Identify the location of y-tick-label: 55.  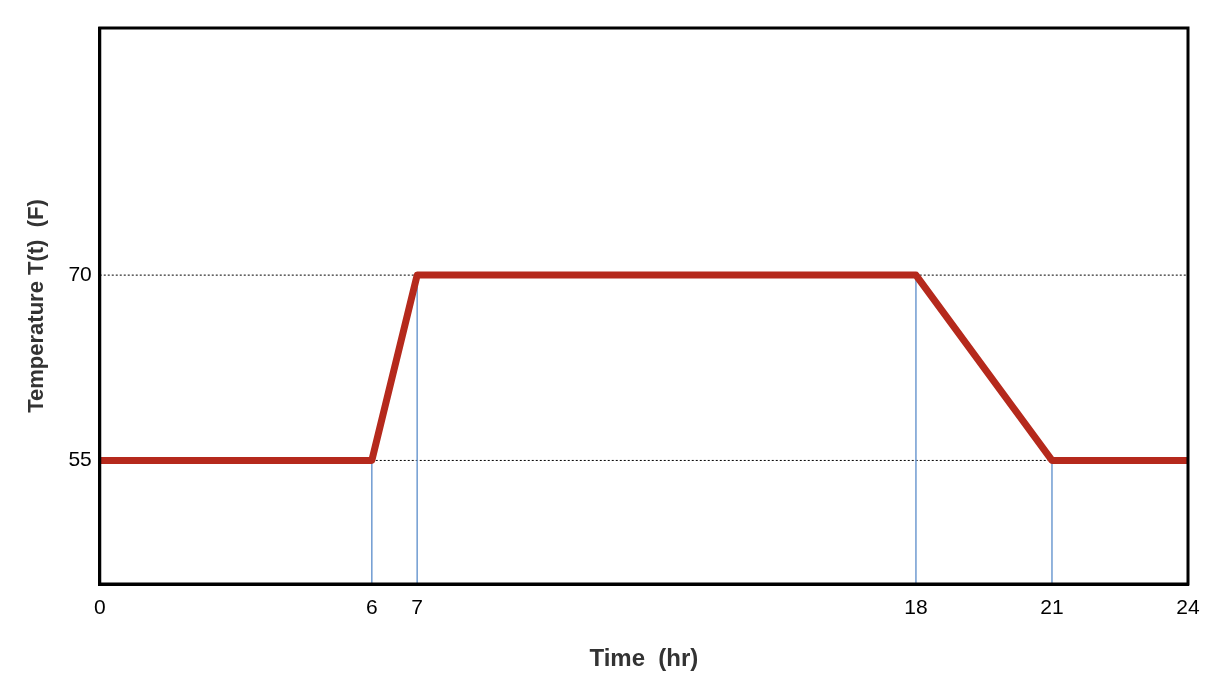
(80, 459).